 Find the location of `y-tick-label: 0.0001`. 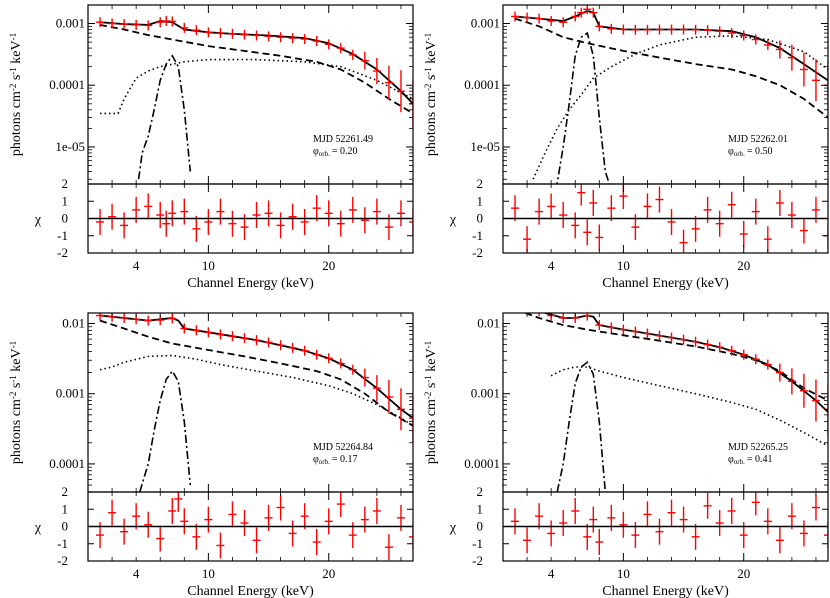

y-tick-label: 0.0001 is located at coordinates (482, 463).